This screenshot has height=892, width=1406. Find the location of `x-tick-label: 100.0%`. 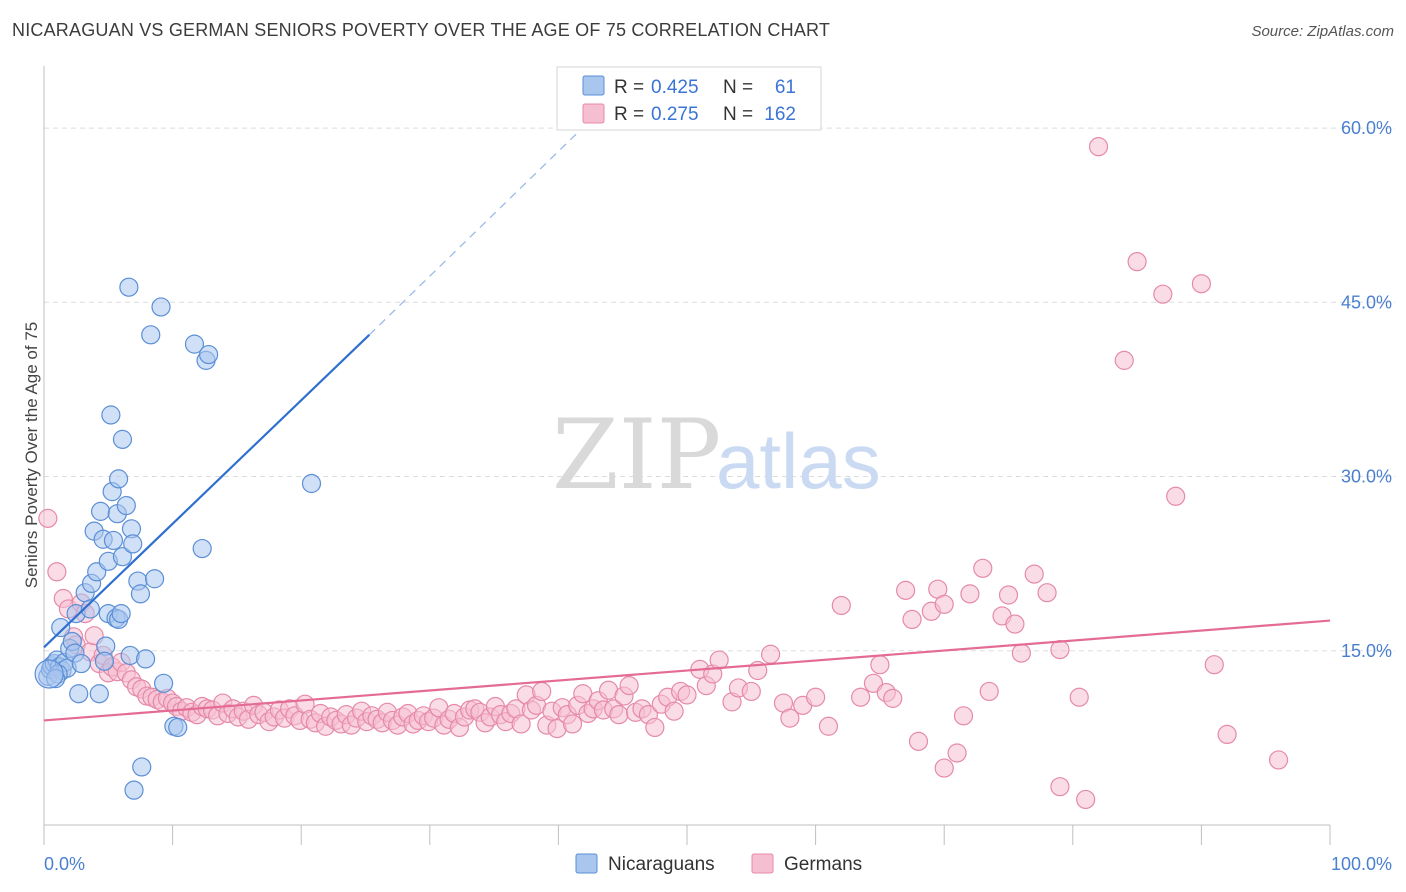

x-tick-label: 100.0% is located at coordinates (1361, 864).